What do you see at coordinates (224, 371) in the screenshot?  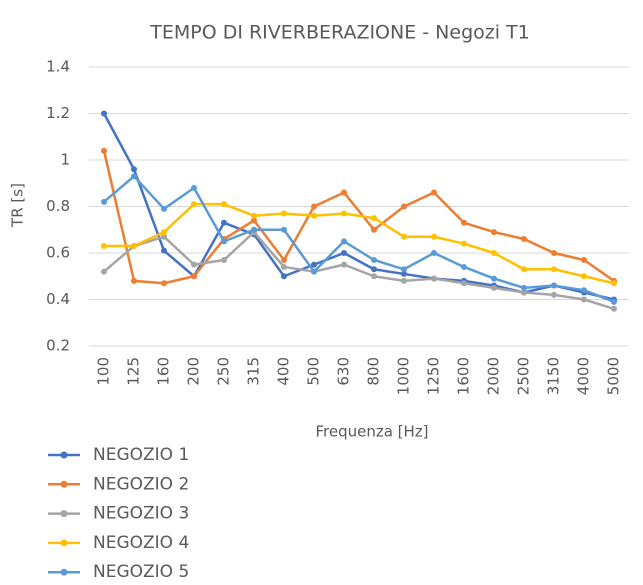 I see `x-tick-label: 250` at bounding box center [224, 371].